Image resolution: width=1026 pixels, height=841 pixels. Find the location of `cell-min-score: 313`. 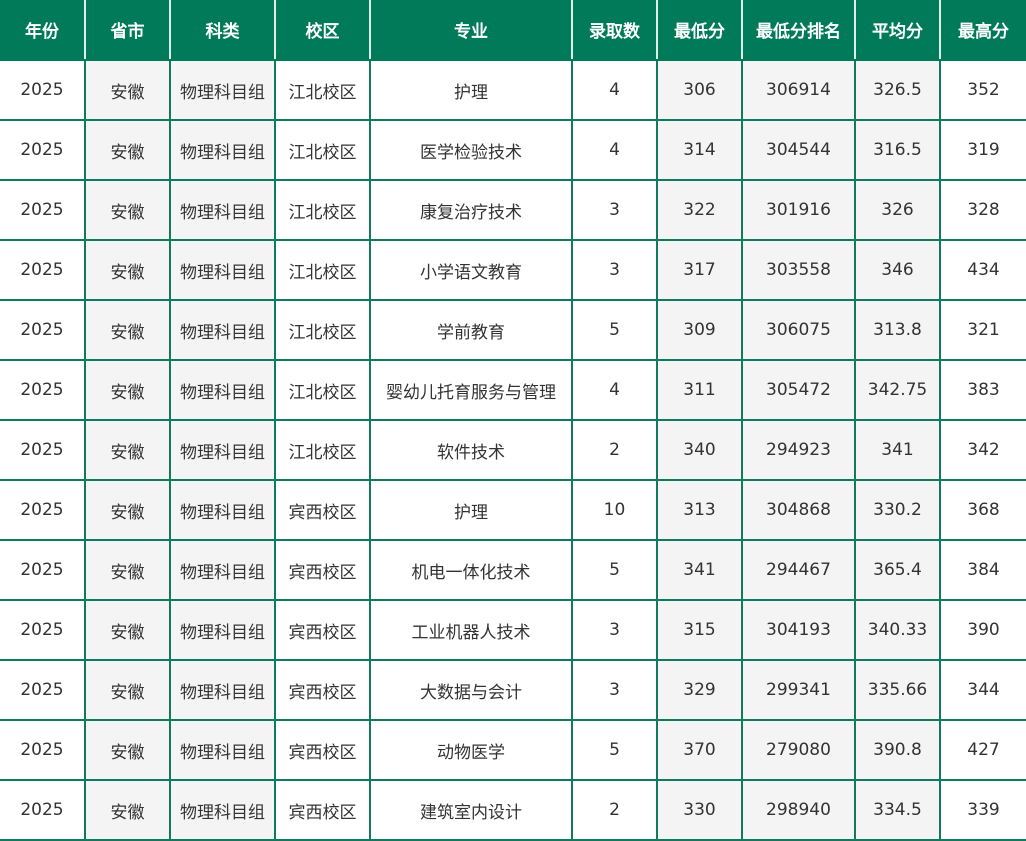

cell-min-score: 313 is located at coordinates (699, 510).